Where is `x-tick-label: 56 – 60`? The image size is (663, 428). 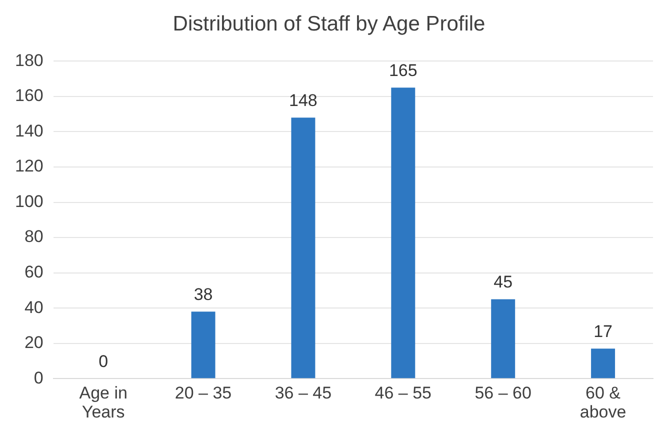
x-tick-label: 56 – 60 is located at coordinates (503, 393).